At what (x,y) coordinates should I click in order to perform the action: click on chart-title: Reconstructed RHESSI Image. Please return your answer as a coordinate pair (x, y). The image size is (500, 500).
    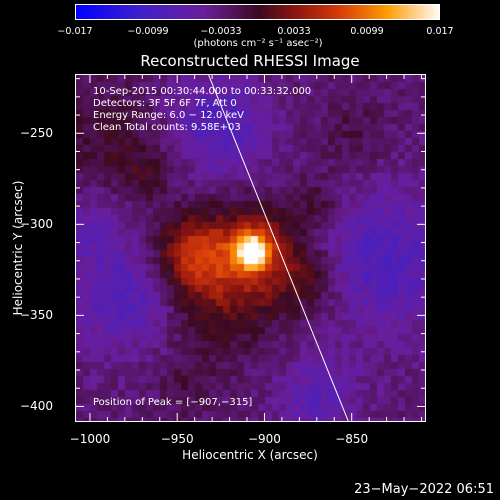
    Looking at the image, I should click on (250, 61).